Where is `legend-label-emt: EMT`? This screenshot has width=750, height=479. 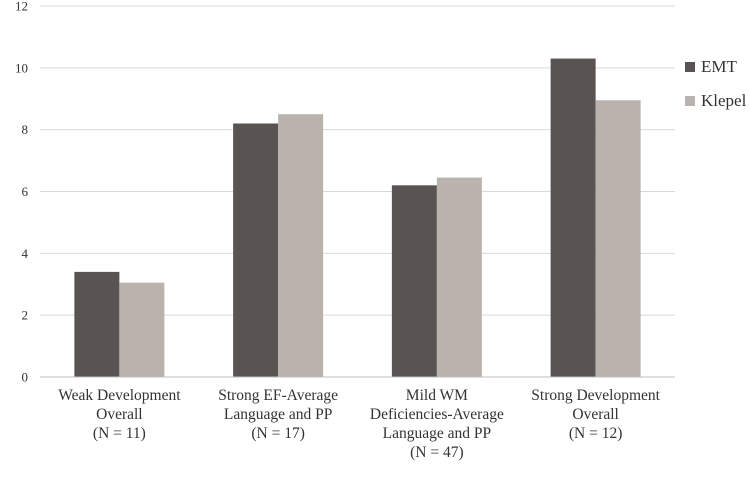 legend-label-emt: EMT is located at coordinates (719, 66).